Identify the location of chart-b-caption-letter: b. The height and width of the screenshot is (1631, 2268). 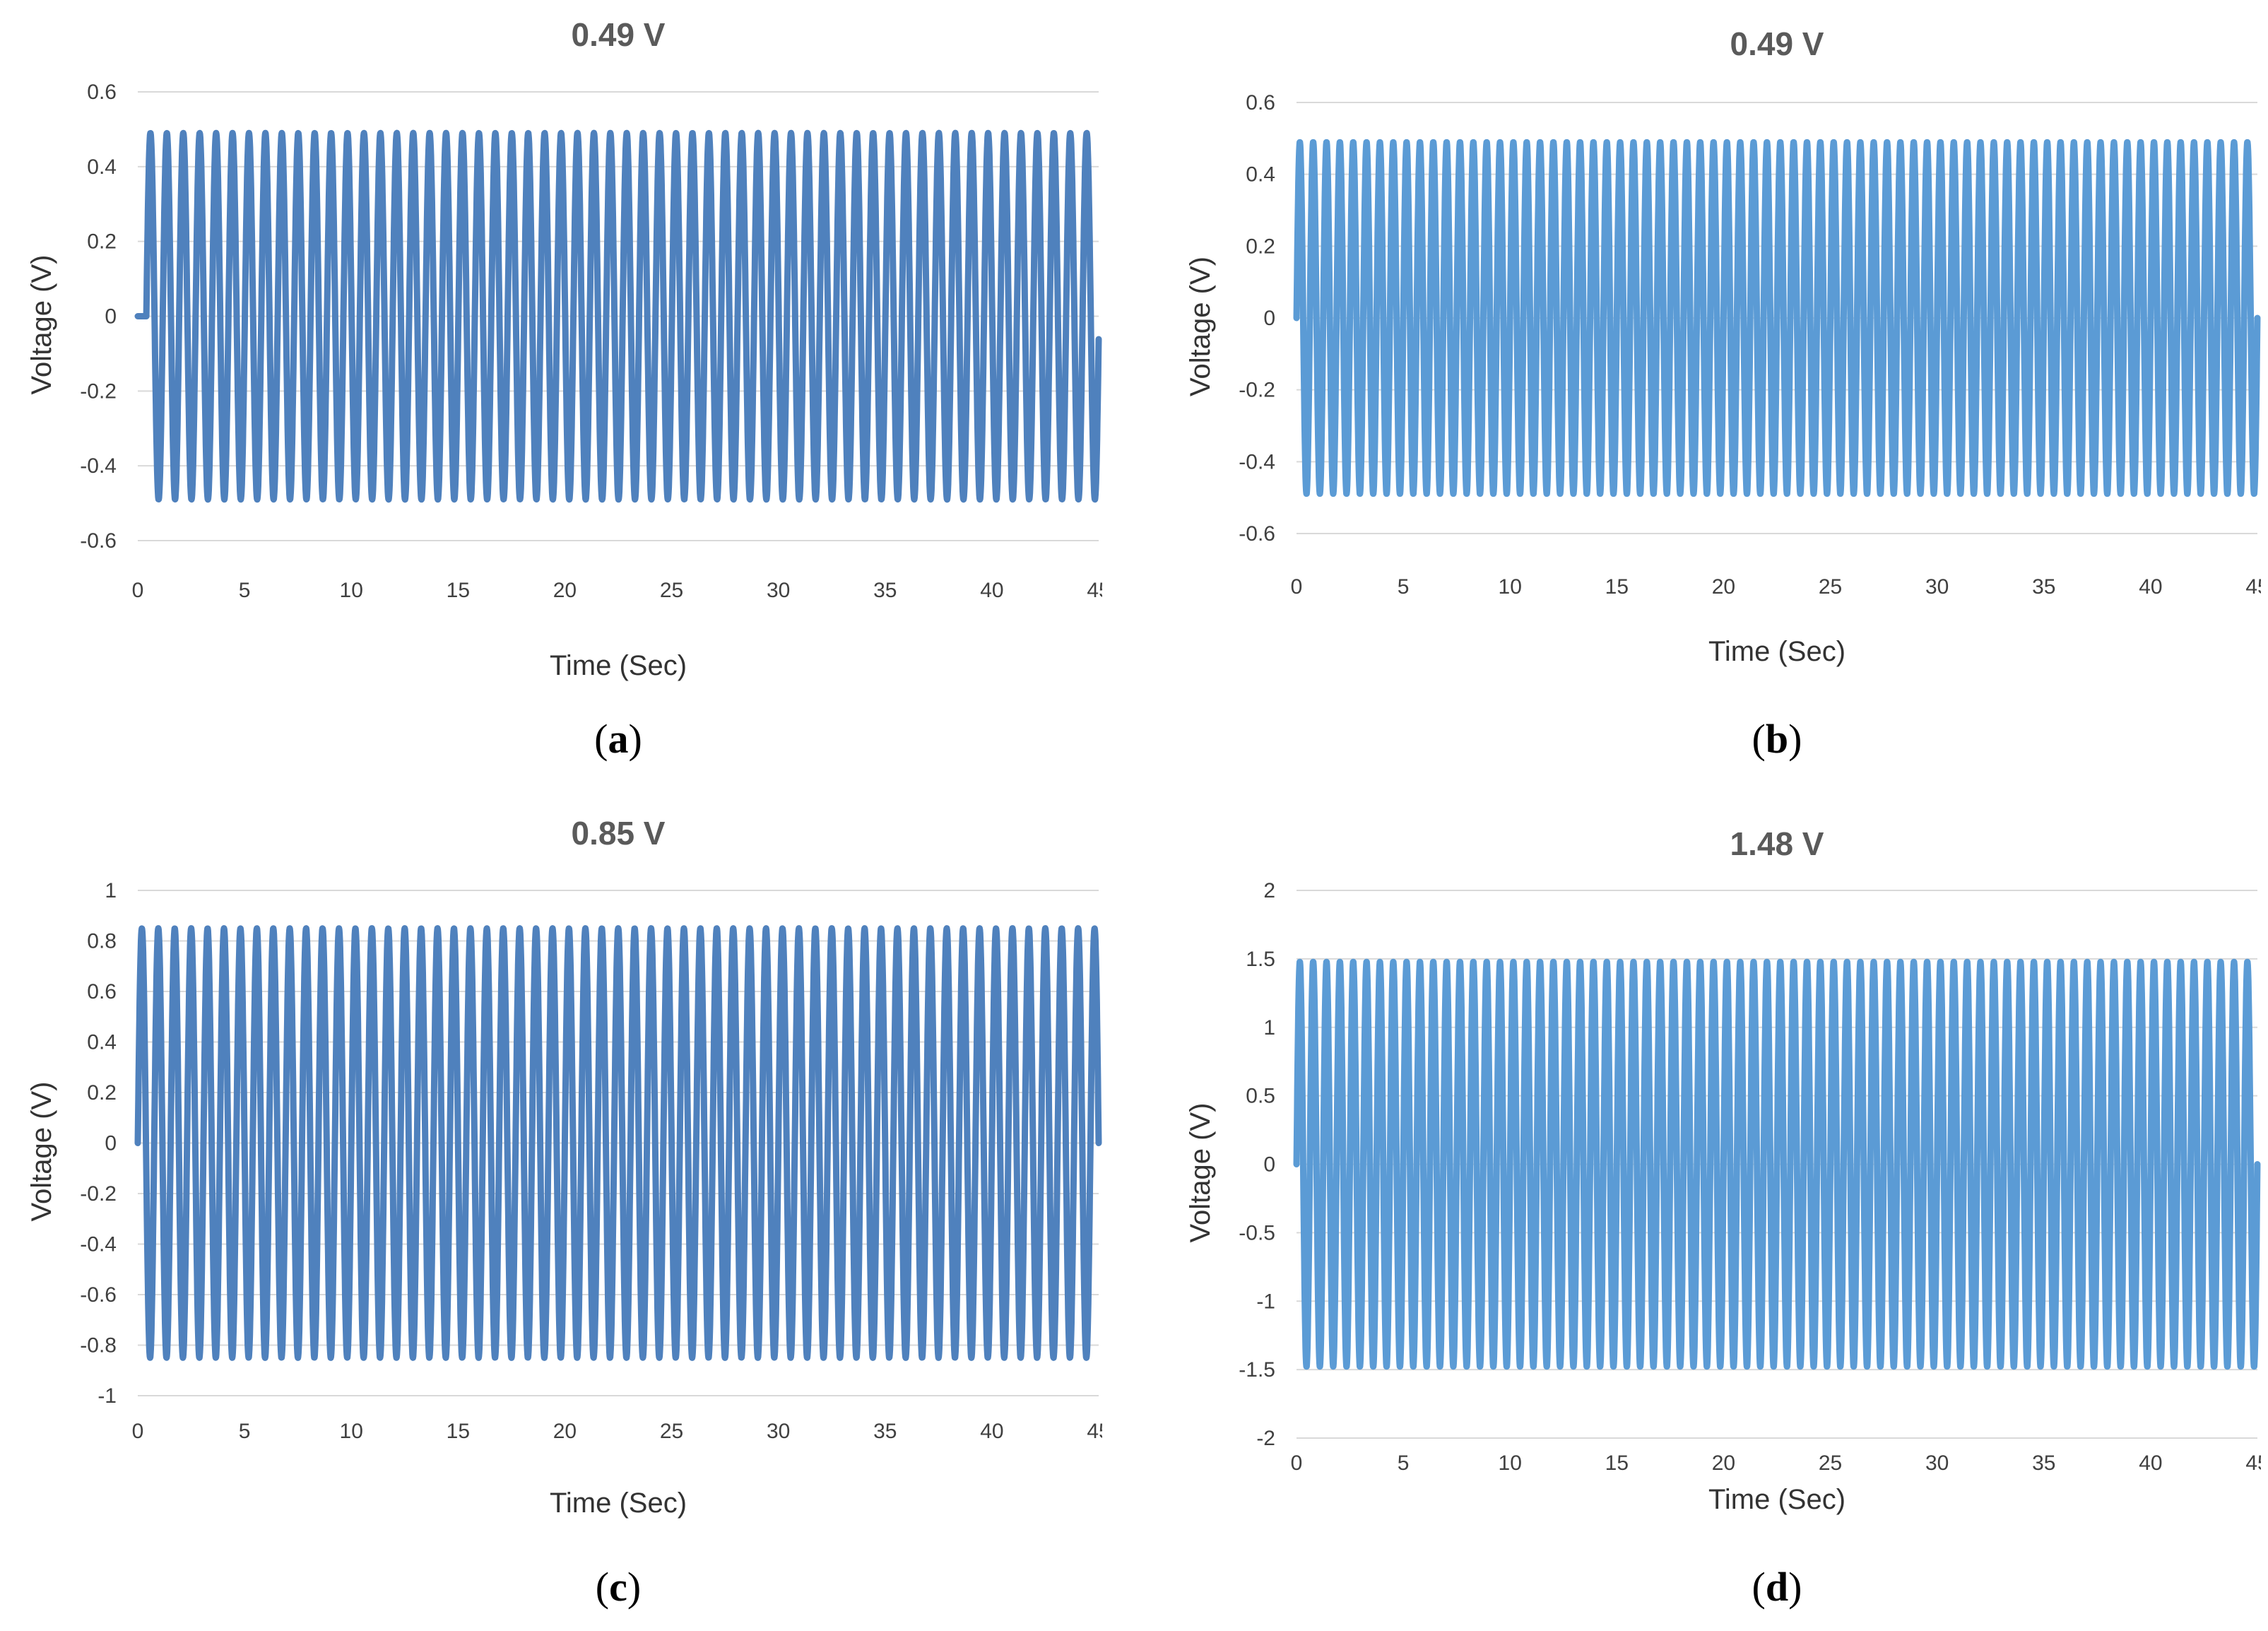
(1777, 739).